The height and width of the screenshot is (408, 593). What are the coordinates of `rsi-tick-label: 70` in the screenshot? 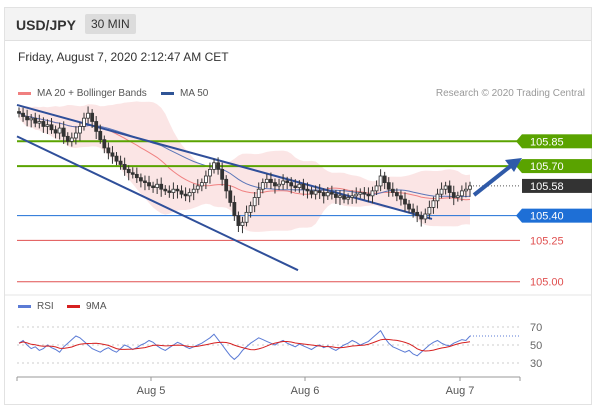 It's located at (536, 328).